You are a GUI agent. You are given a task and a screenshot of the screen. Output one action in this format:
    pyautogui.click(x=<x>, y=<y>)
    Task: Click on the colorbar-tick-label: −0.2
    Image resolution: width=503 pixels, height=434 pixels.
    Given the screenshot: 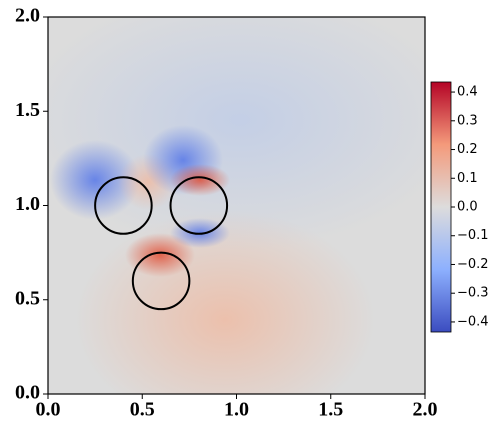 What is the action you would take?
    pyautogui.click(x=473, y=264)
    